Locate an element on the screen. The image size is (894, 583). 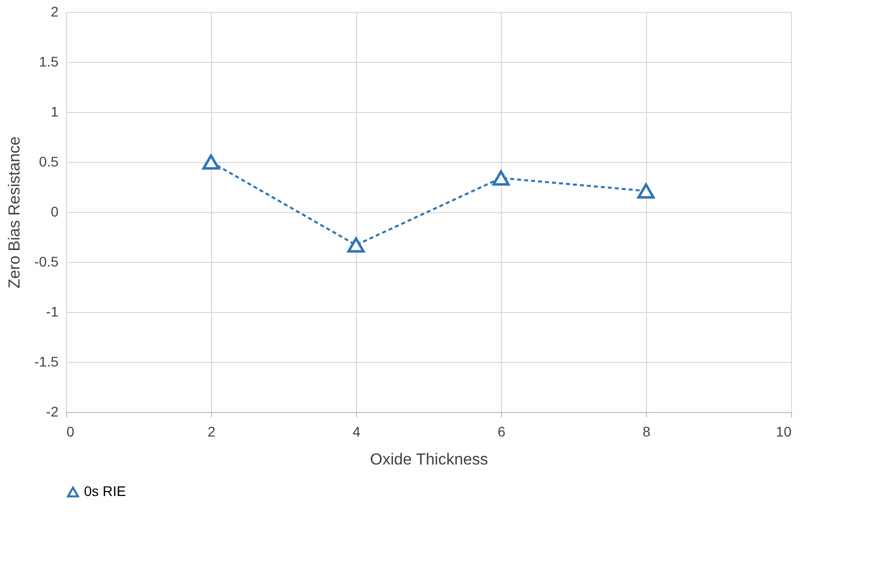
y-tick-label: -1 is located at coordinates (52, 312).